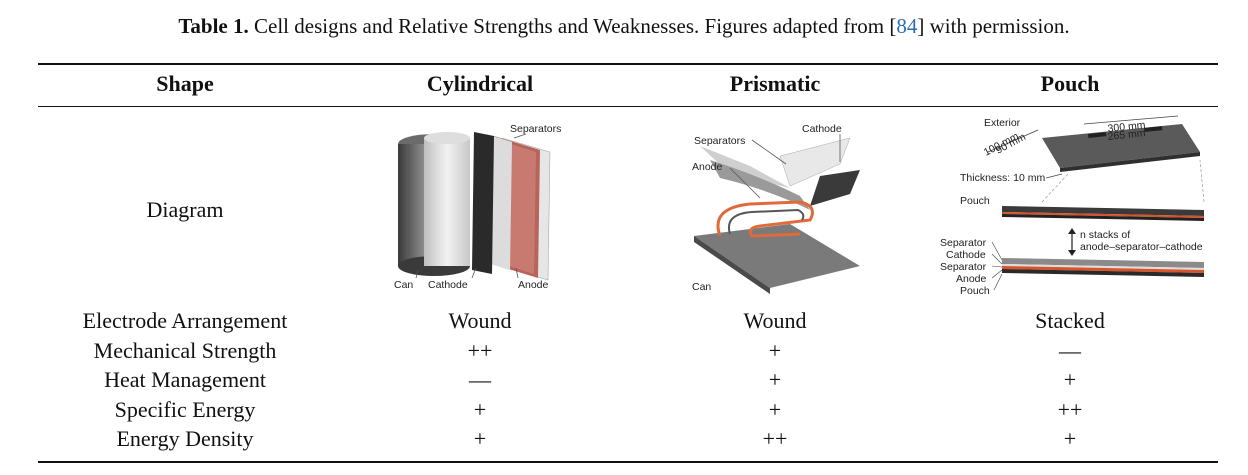 The image size is (1248, 475). Describe the element at coordinates (975, 201) in the screenshot. I see `label-pouch-top: Pouch` at that location.